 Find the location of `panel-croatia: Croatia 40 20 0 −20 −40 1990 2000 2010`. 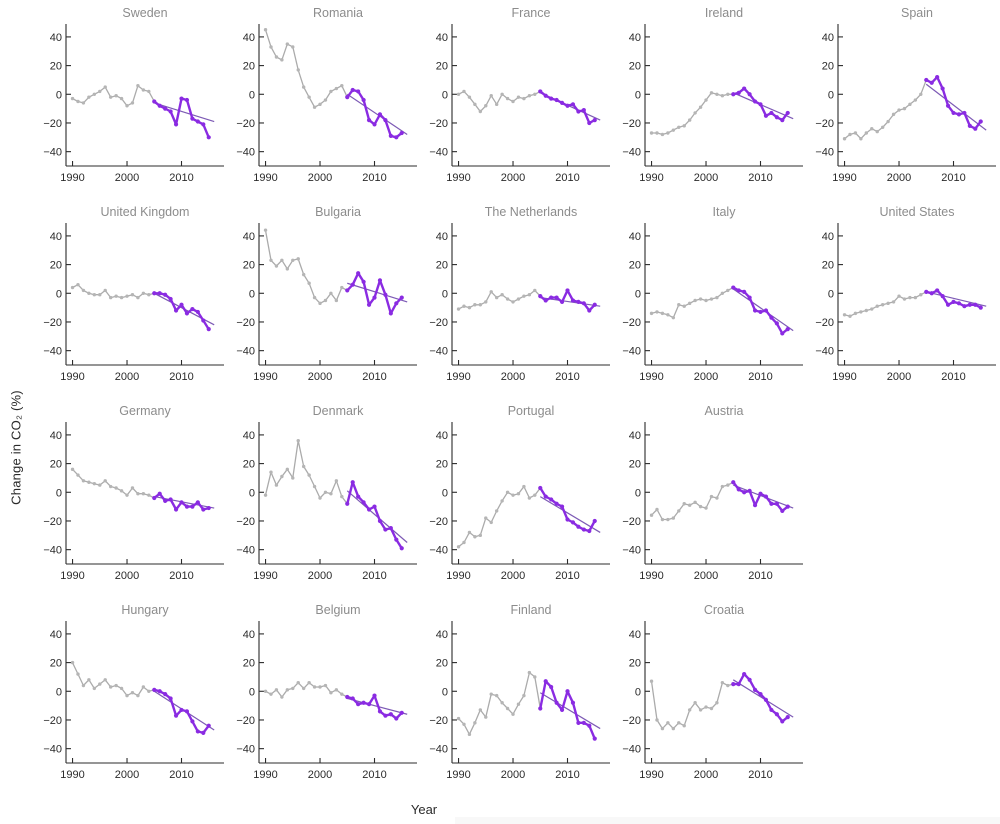

panel-croatia: Croatia 40 20 0 −20 −40 1990 2000 2010 is located at coordinates (711, 698).